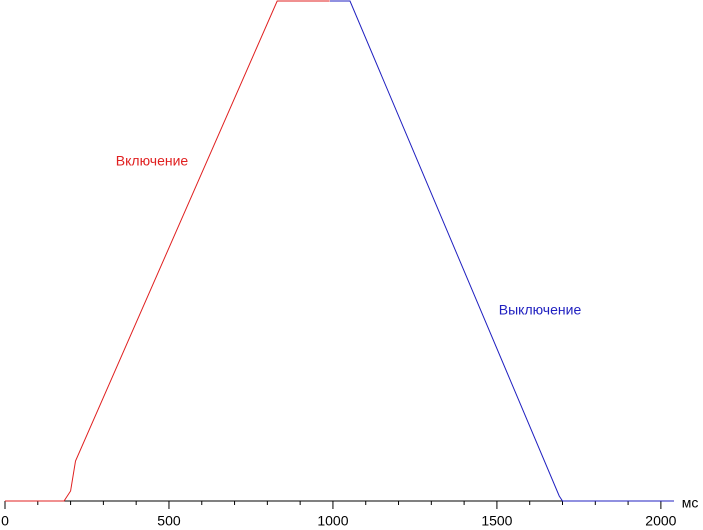 The width and height of the screenshot is (703, 530). I want to click on x-tick-label: 2000, so click(660, 521).